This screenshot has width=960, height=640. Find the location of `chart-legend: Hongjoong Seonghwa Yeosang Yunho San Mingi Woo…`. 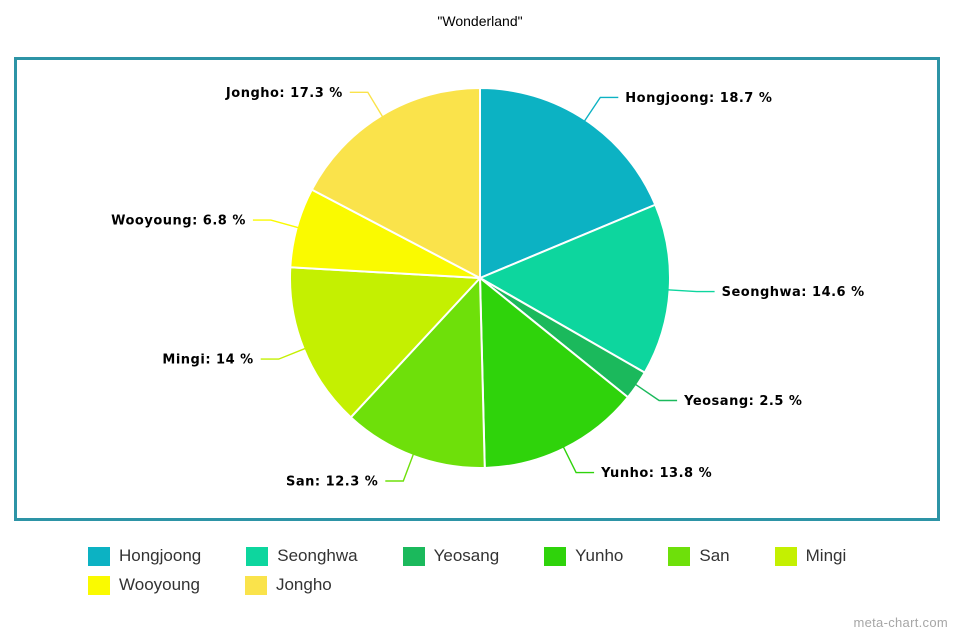

chart-legend: Hongjoong Seonghwa Yeosang Yunho San Mingi Woo… is located at coordinates (524, 570).